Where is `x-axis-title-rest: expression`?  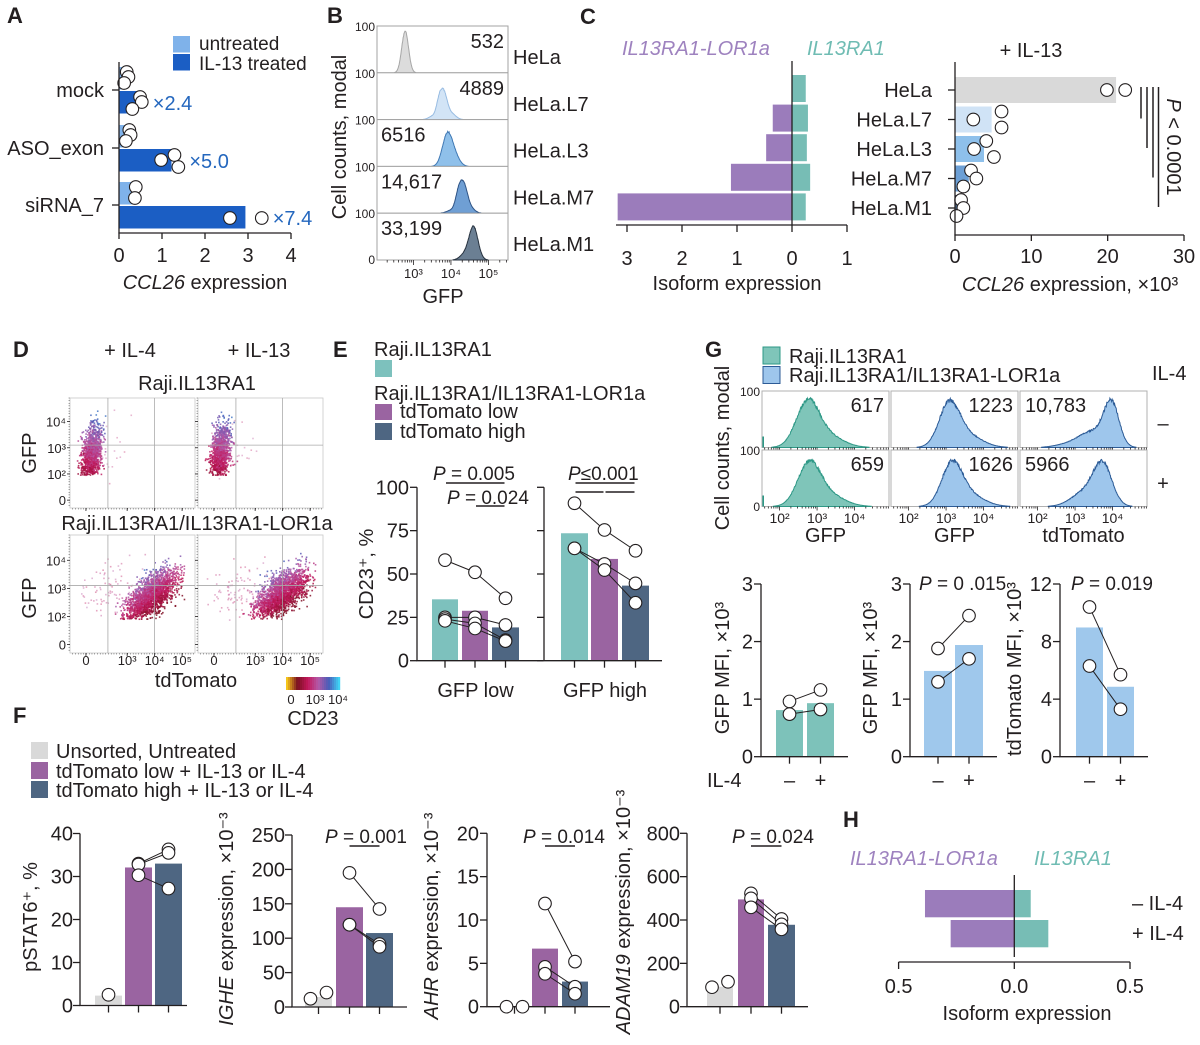
x-axis-title-rest: expression is located at coordinates (236, 283).